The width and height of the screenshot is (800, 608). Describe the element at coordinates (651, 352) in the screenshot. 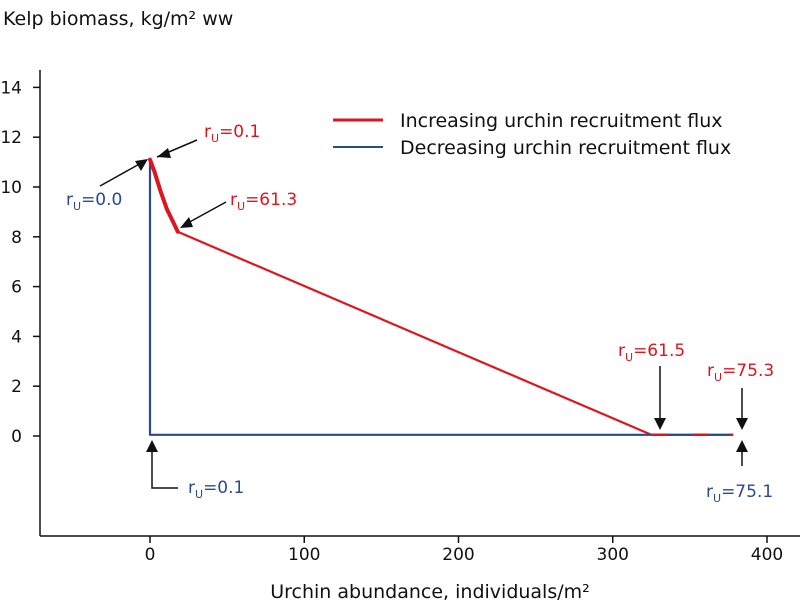

I see `annotation-label: rU=61.5` at that location.